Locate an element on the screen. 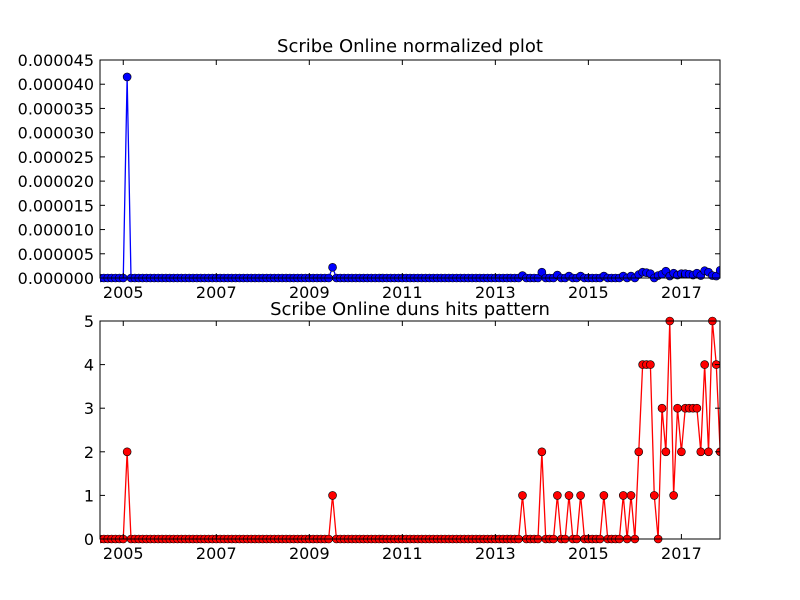 The image size is (800, 600). y-tick-label: 0.000005 is located at coordinates (56, 254).